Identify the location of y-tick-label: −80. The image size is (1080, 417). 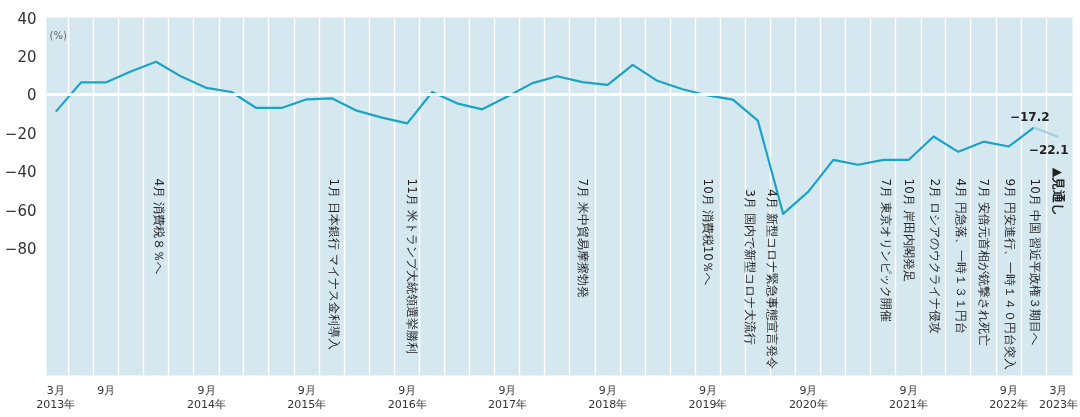
(20, 249).